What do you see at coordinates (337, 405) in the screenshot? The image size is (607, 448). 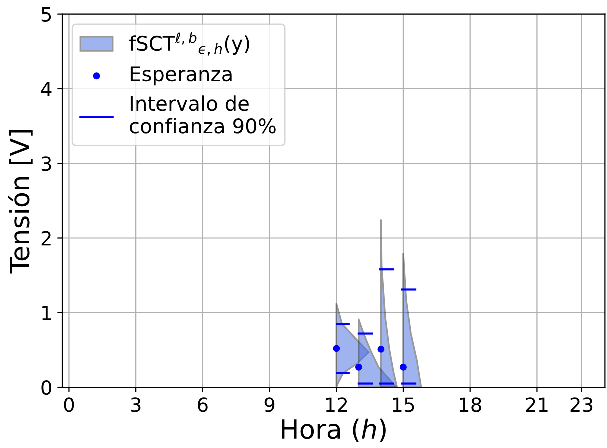 I see `x-tick-label: 12` at bounding box center [337, 405].